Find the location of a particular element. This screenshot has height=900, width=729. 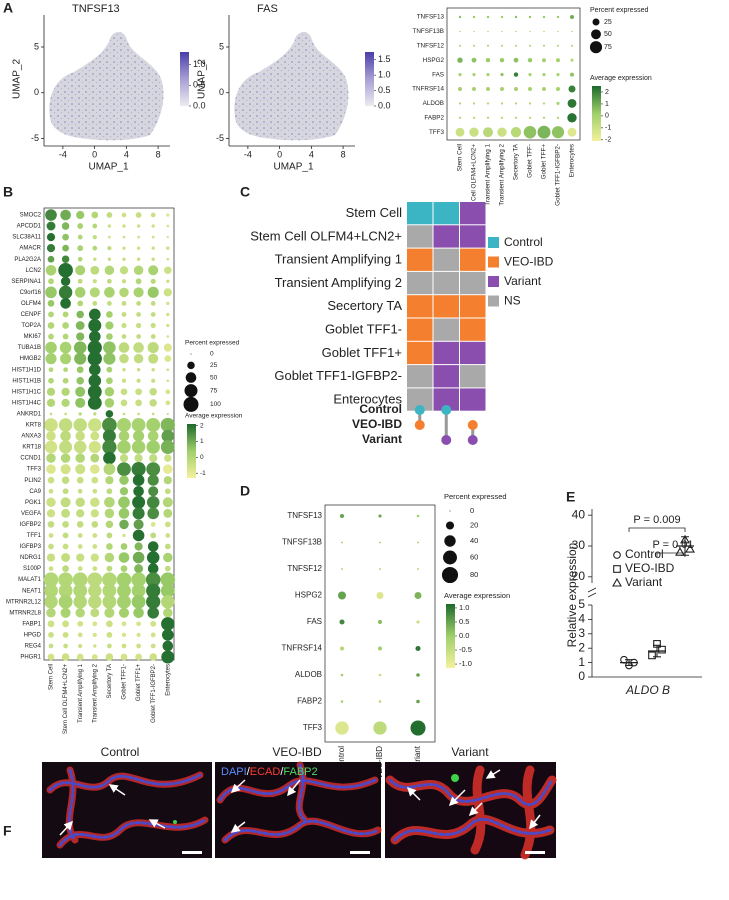

y-tick-label: 5 is located at coordinates (581, 604).